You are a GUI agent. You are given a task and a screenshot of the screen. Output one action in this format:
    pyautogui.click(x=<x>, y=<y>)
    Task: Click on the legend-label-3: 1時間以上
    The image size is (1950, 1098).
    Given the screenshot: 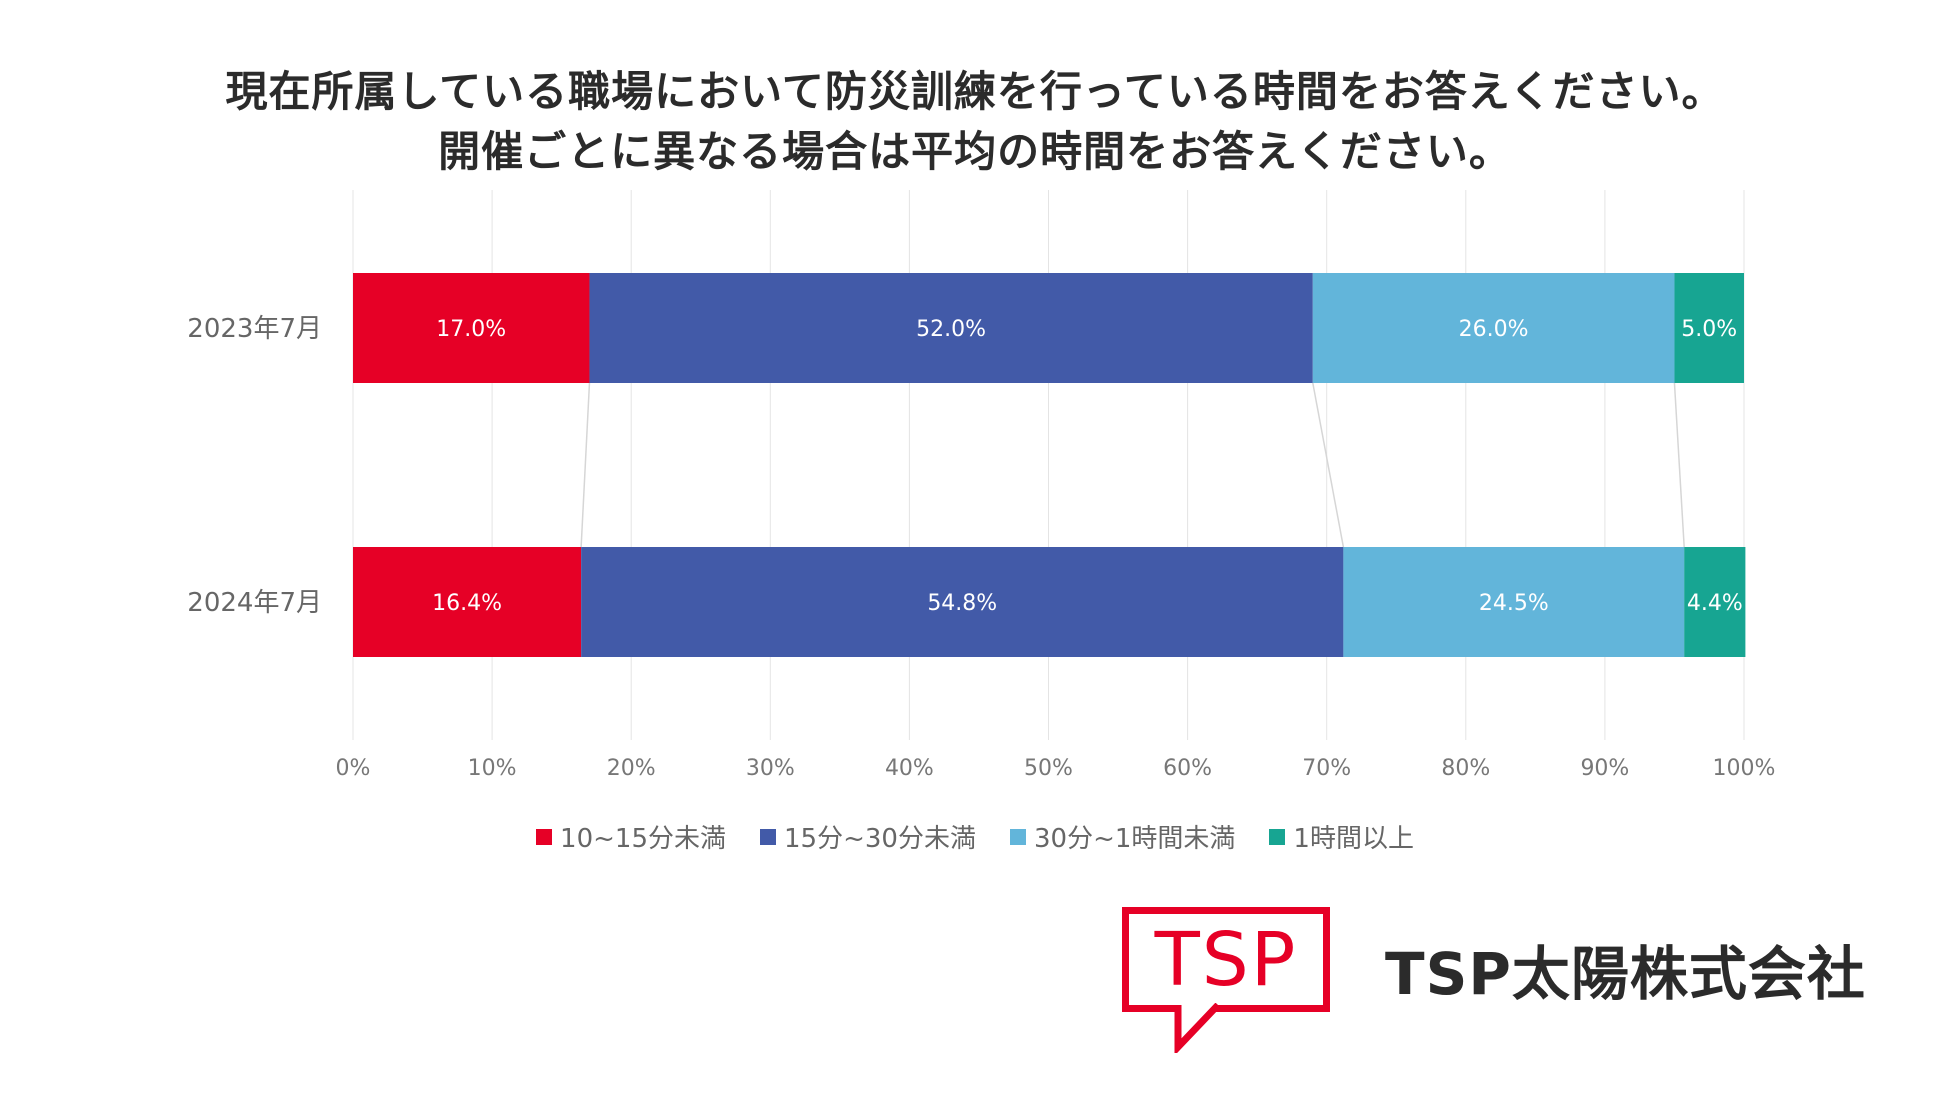 What is the action you would take?
    pyautogui.click(x=1353, y=839)
    